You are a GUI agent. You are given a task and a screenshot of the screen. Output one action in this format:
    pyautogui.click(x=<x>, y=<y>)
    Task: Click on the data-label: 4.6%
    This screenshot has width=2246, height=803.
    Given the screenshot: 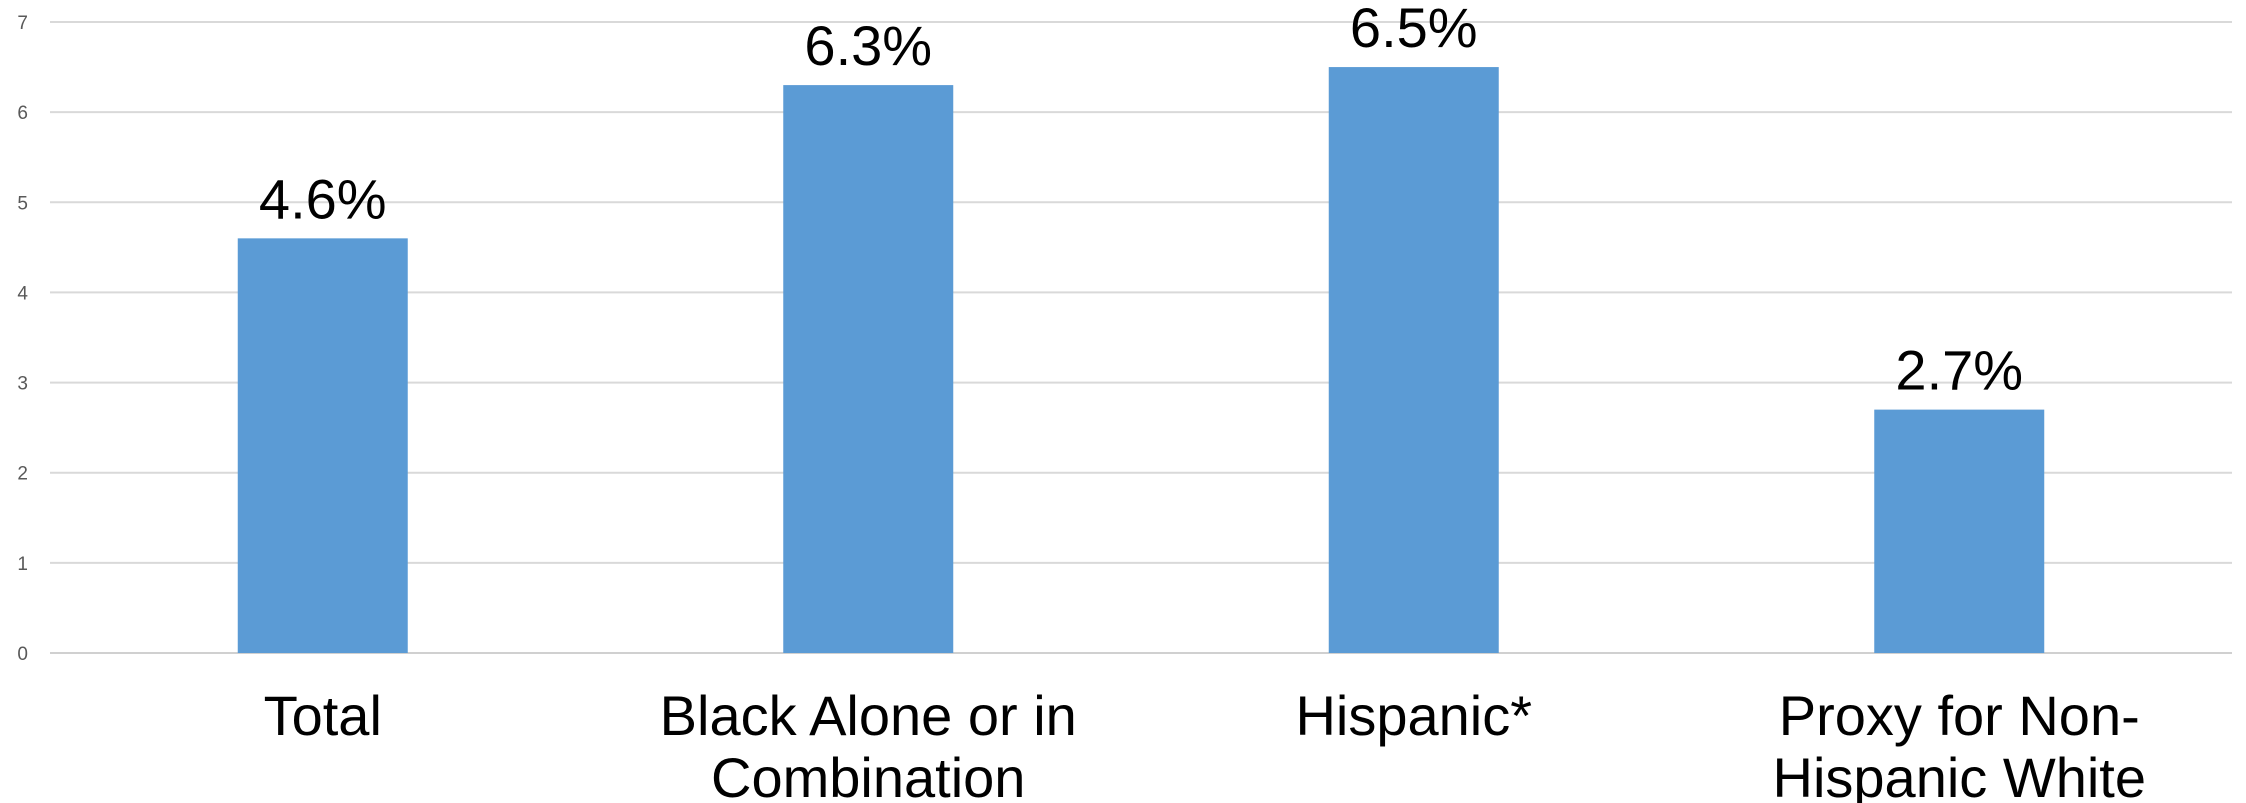 What is the action you would take?
    pyautogui.click(x=323, y=198)
    